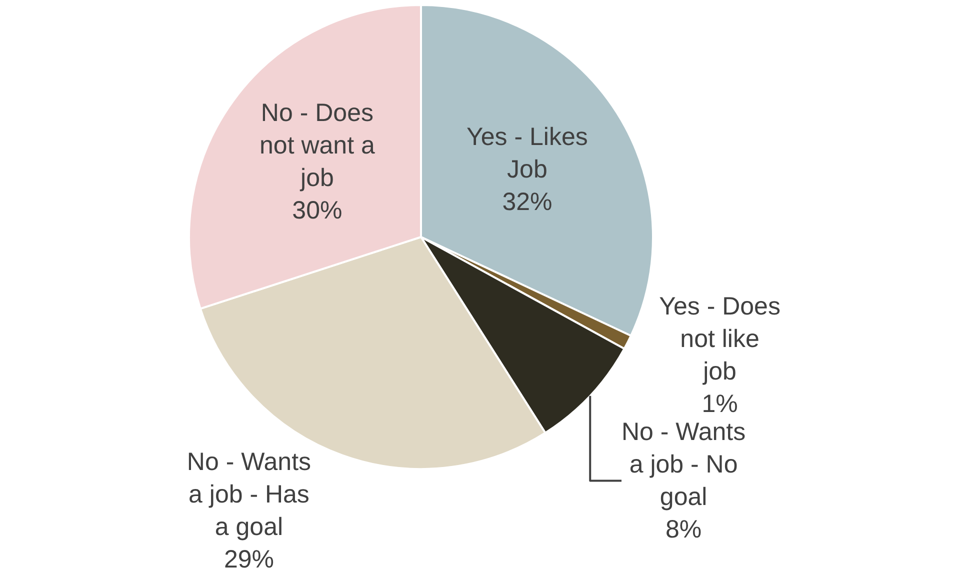 The image size is (968, 579). Describe the element at coordinates (317, 145) in the screenshot. I see `slice-label: No - Does not want a job` at that location.